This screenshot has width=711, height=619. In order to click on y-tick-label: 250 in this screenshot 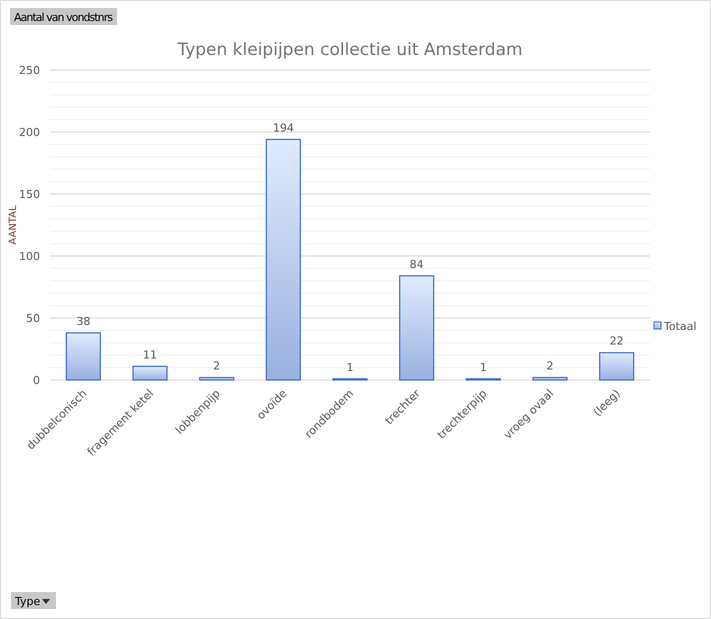, I will do `click(29, 70)`.